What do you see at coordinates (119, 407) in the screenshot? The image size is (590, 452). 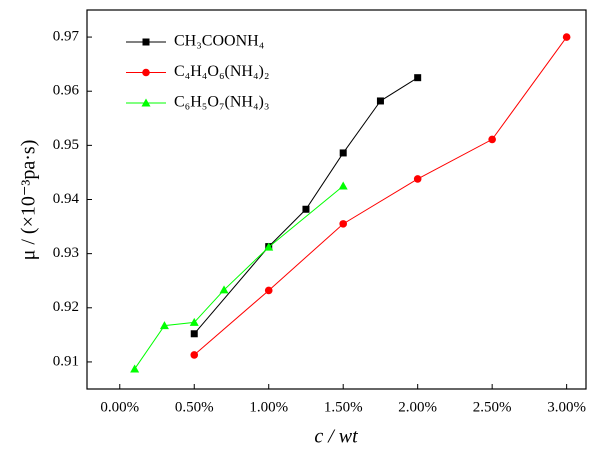 I see `x-tick-label: 0.00%` at bounding box center [119, 407].